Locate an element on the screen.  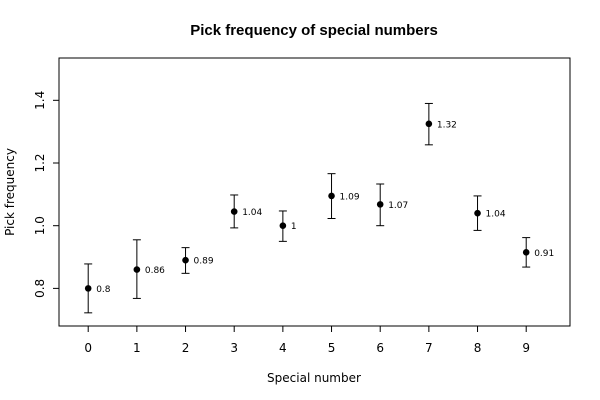
data-label: 1.09 is located at coordinates (350, 197).